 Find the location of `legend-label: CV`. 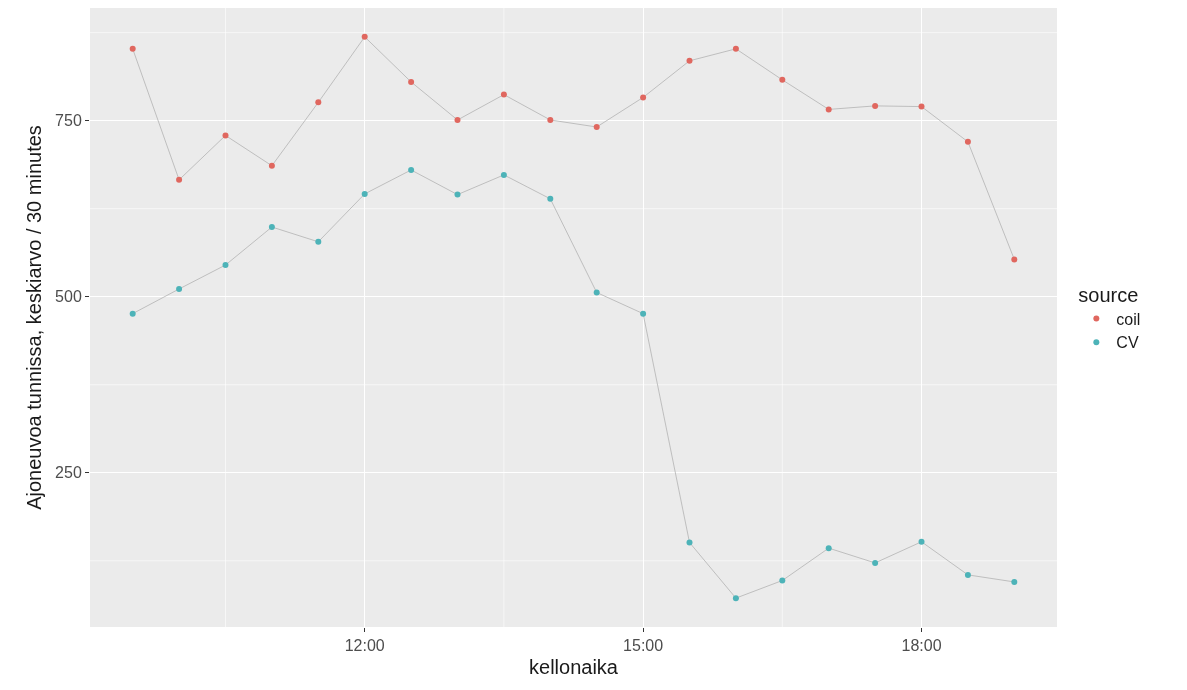

legend-label: CV is located at coordinates (1127, 343).